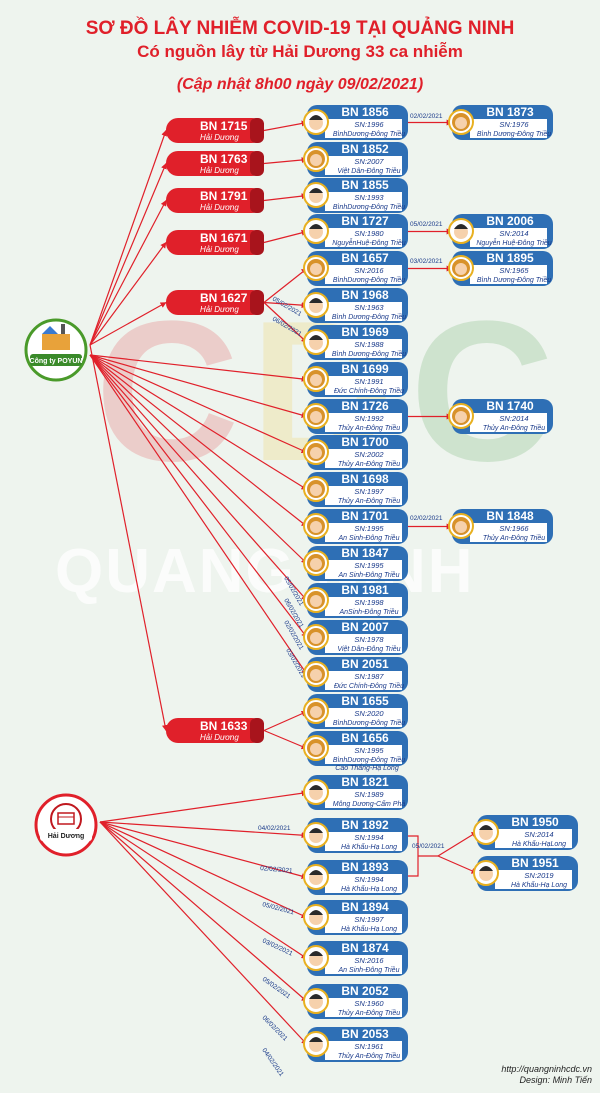  I want to click on patient-birth-year: SN:2020, so click(369, 713).